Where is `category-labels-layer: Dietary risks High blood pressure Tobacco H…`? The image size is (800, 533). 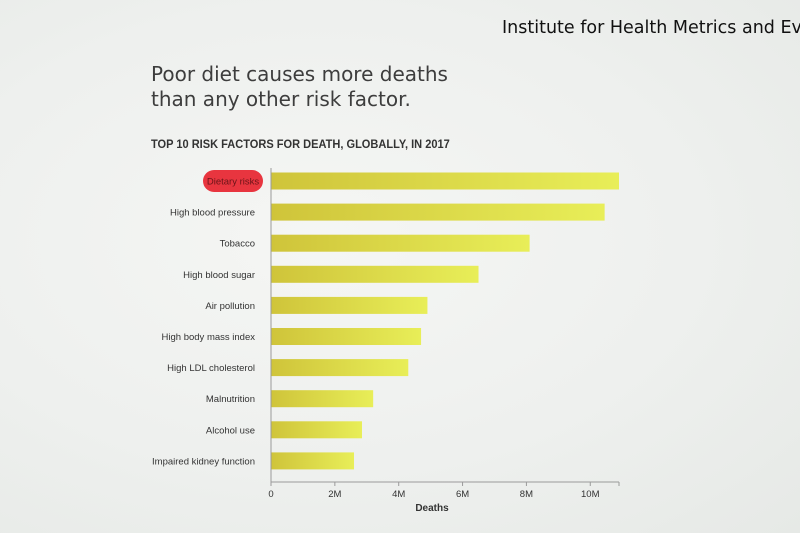 category-labels-layer: Dietary risks High blood pressure Tobacco H… is located at coordinates (207, 318).